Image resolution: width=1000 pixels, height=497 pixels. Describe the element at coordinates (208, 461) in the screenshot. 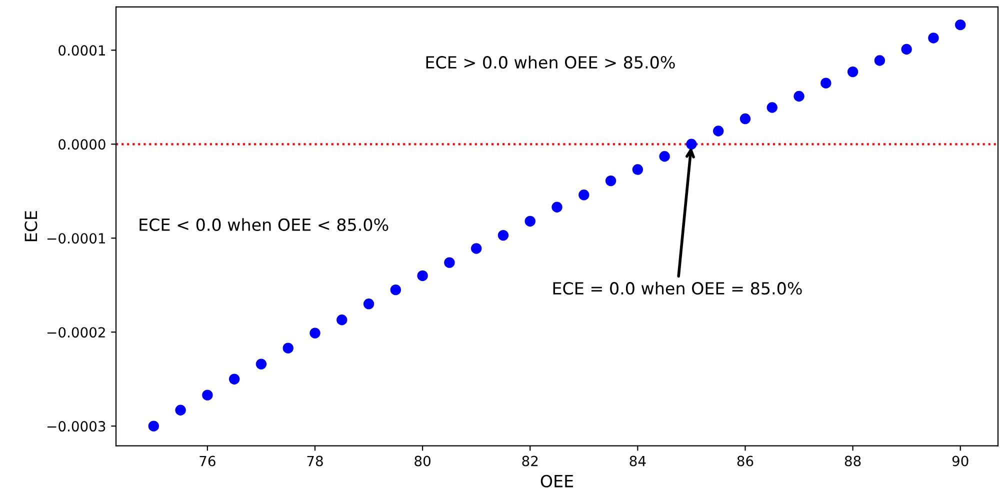

I see `x-tick-label: 76` at that location.